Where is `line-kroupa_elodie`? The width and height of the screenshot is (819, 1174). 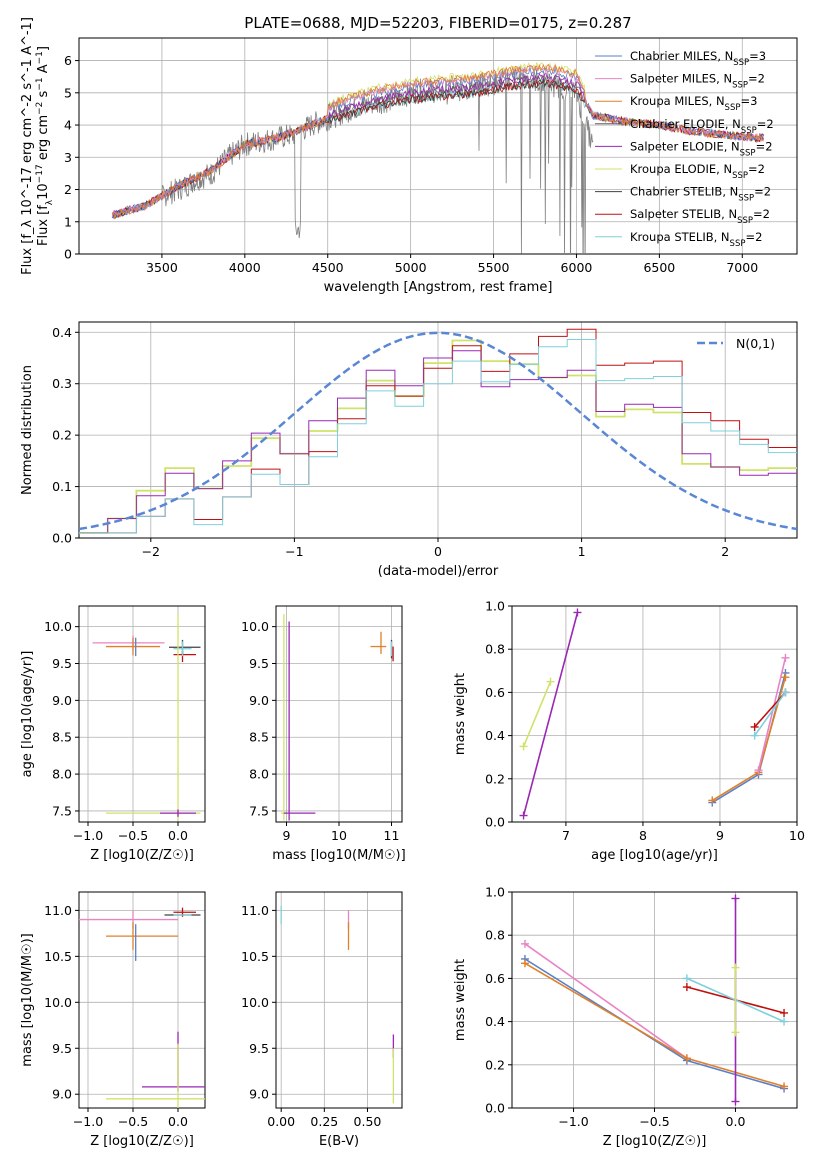 line-kroupa_elodie is located at coordinates (537, 714).